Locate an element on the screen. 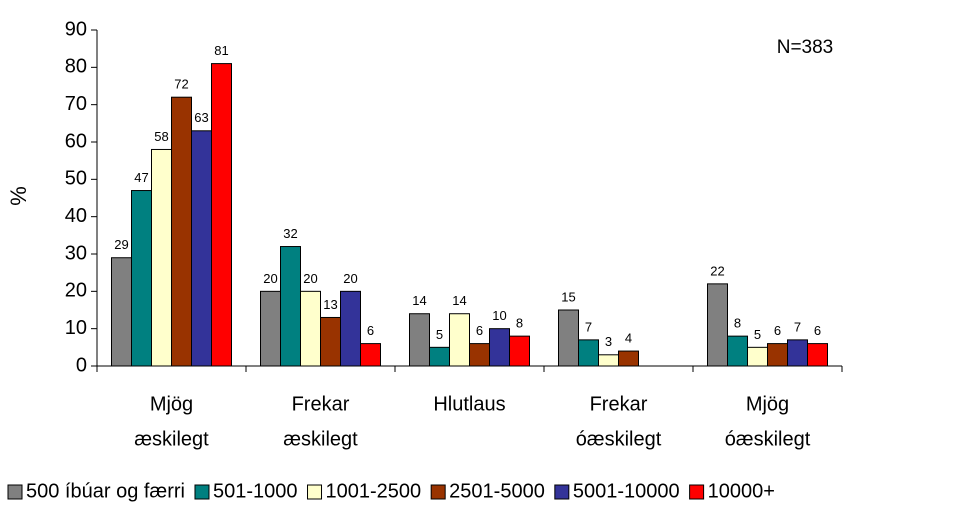 This screenshot has width=968, height=517. data-label: 63 is located at coordinates (201, 117).